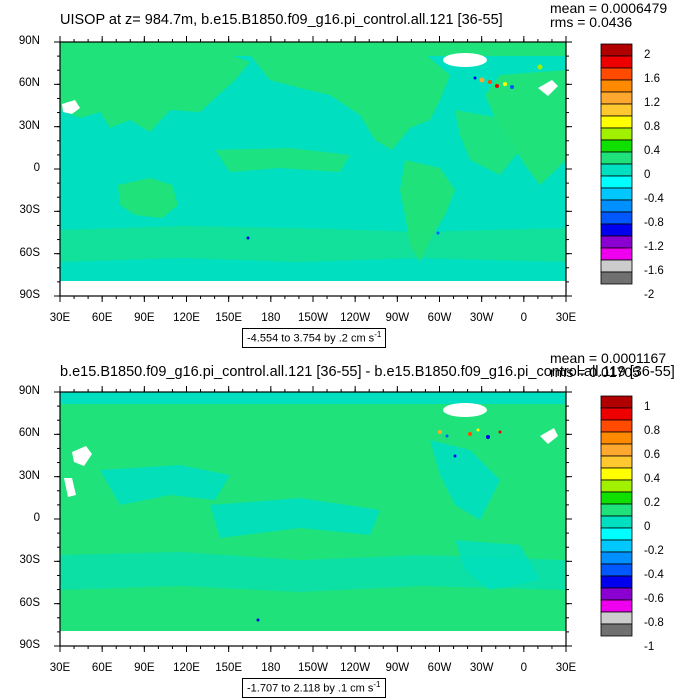 This screenshot has width=700, height=700. What do you see at coordinates (29, 433) in the screenshot?
I see `panel-2-lat-label: 60N` at bounding box center [29, 433].